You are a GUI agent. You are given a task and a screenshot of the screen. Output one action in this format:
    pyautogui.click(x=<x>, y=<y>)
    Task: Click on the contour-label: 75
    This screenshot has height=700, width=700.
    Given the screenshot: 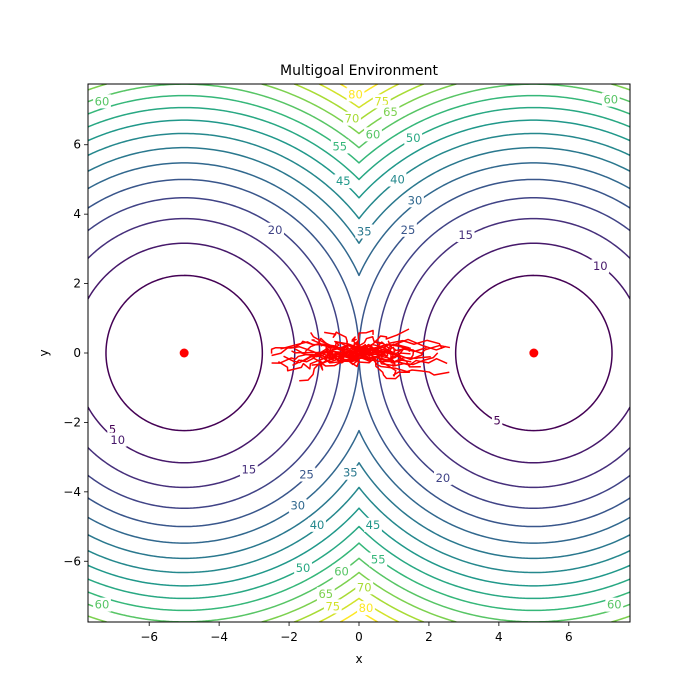 What is the action you would take?
    pyautogui.click(x=332, y=606)
    